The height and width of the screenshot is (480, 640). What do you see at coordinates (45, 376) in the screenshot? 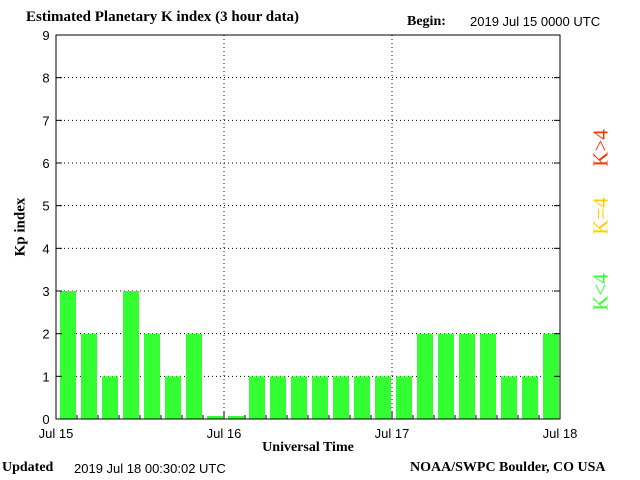
I see `y-tick-label: 1` at bounding box center [45, 376].